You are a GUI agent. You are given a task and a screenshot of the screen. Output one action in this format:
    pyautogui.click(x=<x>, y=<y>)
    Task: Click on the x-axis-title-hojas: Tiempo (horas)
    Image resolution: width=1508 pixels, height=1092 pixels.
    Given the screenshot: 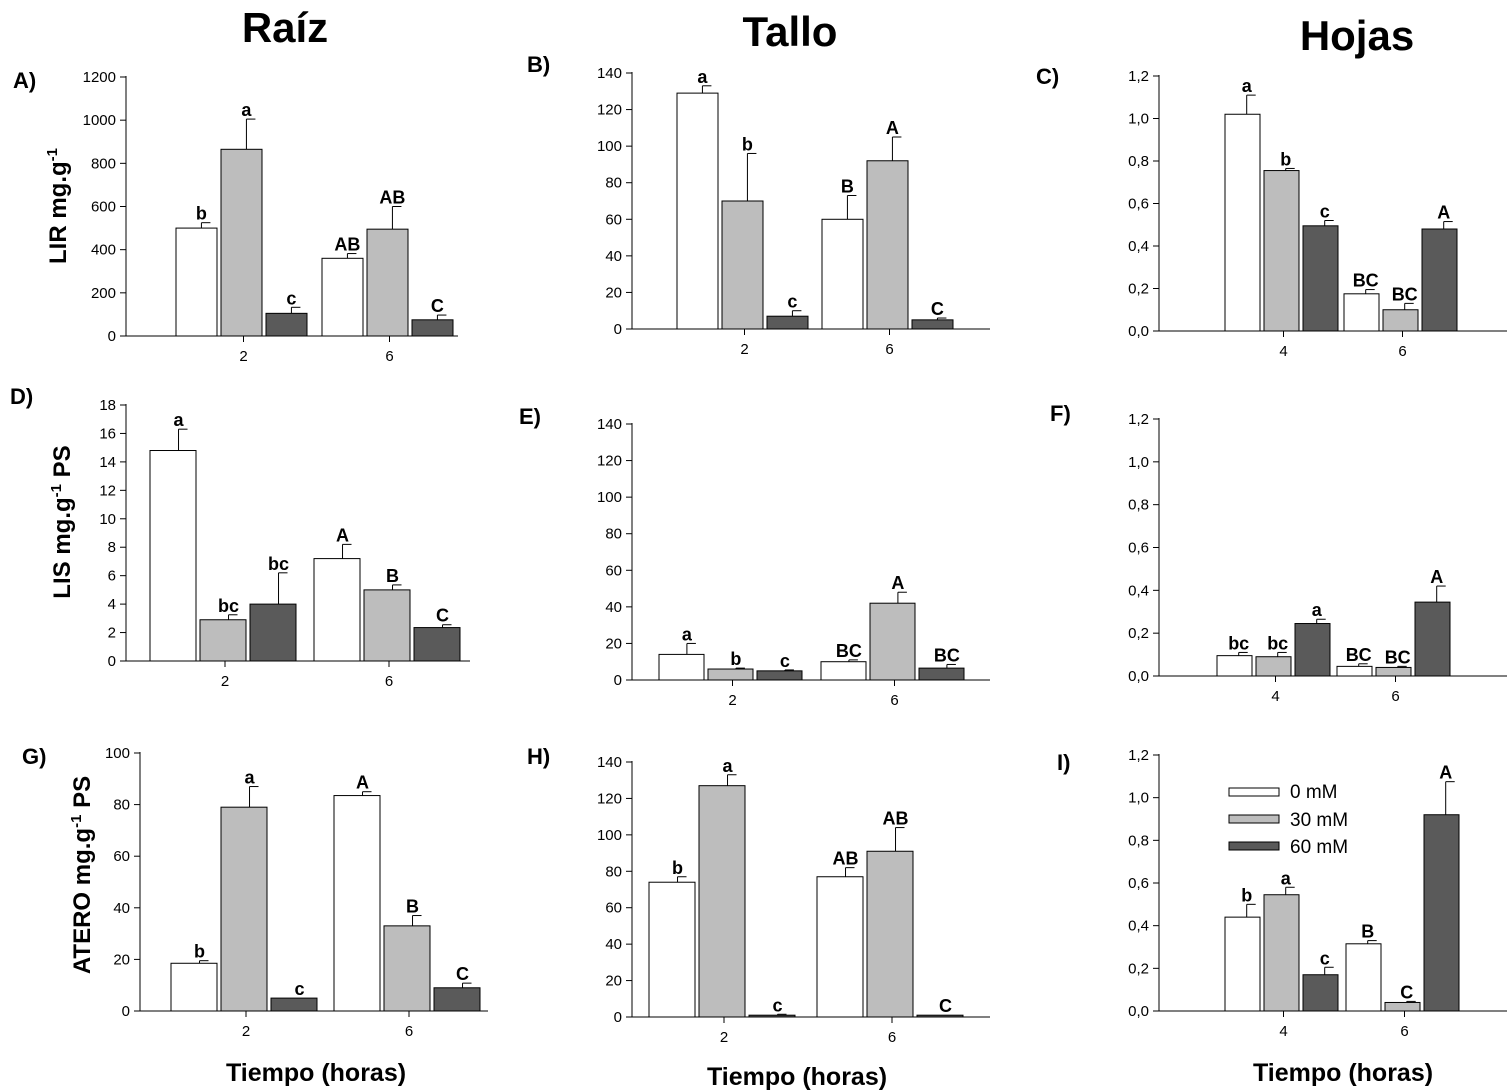 What is the action you would take?
    pyautogui.click(x=1343, y=1073)
    